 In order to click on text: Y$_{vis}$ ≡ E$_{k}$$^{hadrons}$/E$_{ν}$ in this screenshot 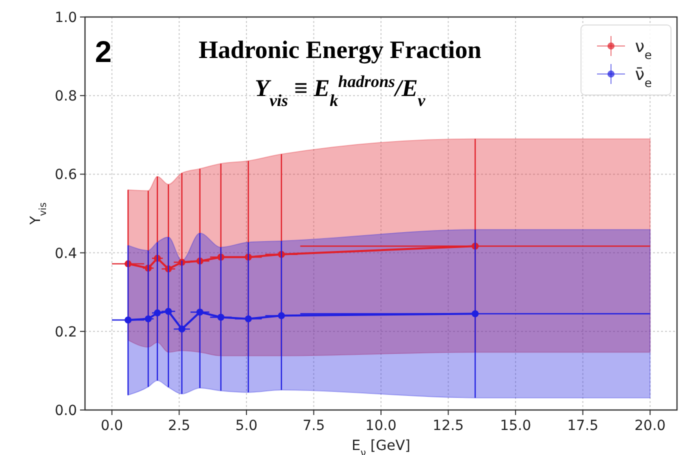, I will do `click(340, 91)`.